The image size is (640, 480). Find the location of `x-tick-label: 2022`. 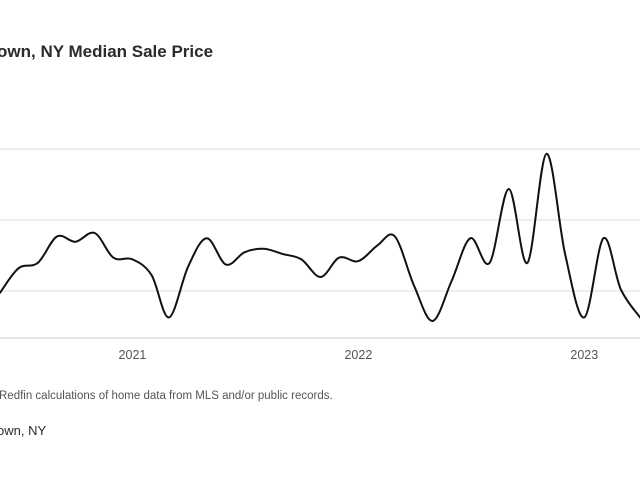

x-tick-label: 2022 is located at coordinates (358, 355).